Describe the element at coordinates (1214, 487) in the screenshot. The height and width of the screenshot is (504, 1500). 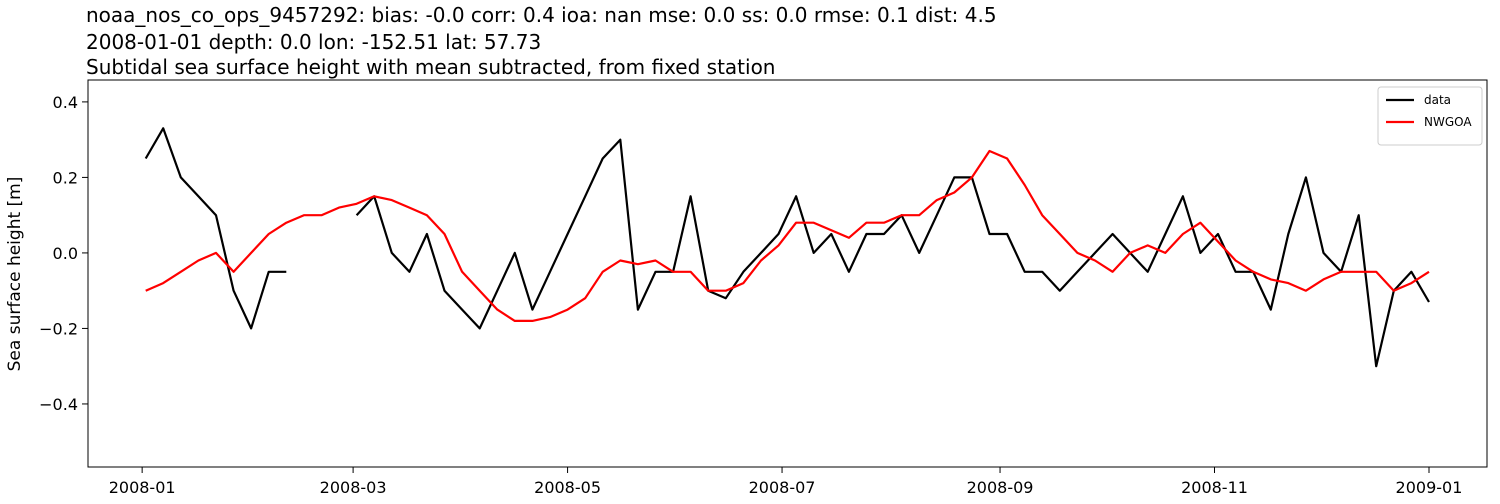
I see `x-tick-label: 2008-11` at that location.